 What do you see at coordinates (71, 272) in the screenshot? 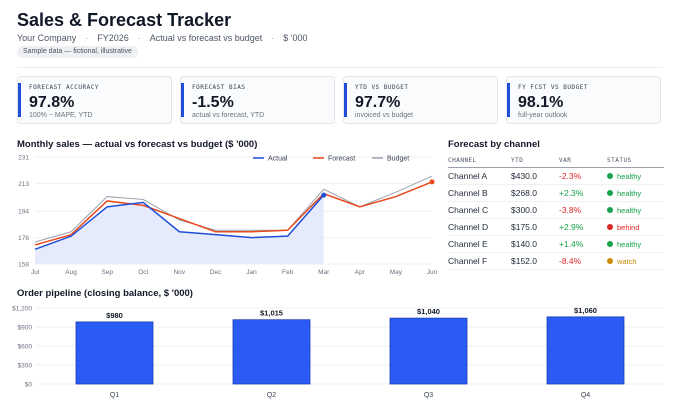
I see `x-tick-label: Aug` at bounding box center [71, 272].